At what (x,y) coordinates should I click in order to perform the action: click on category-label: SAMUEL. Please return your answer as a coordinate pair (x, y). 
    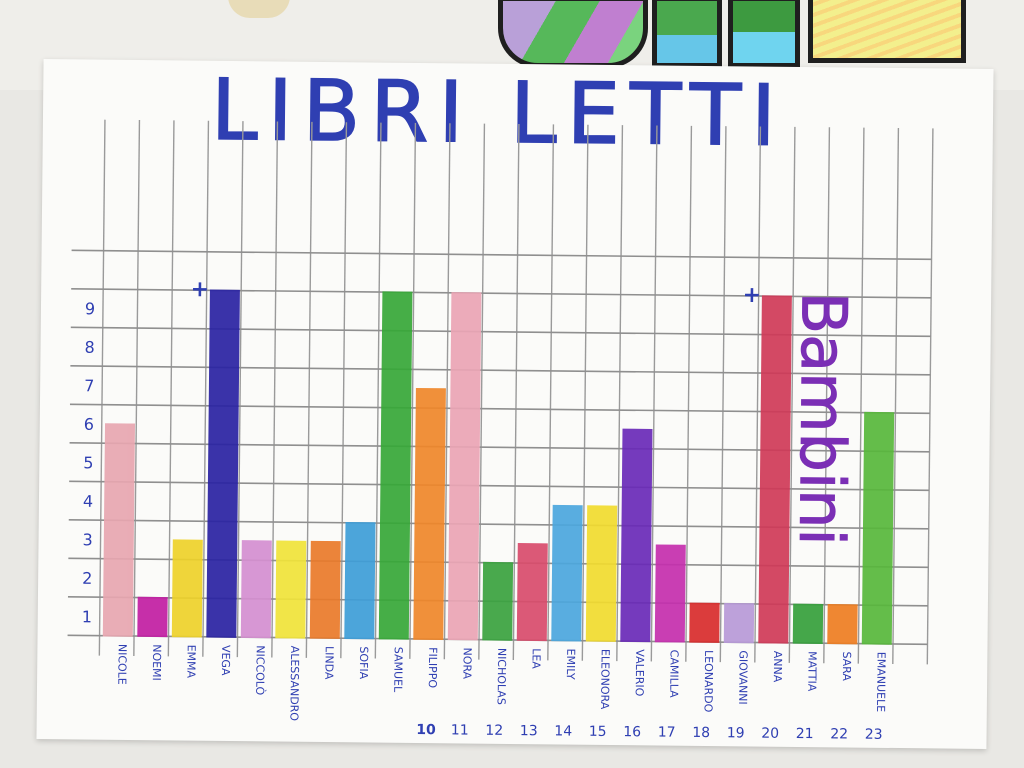
    Looking at the image, I should click on (397, 670).